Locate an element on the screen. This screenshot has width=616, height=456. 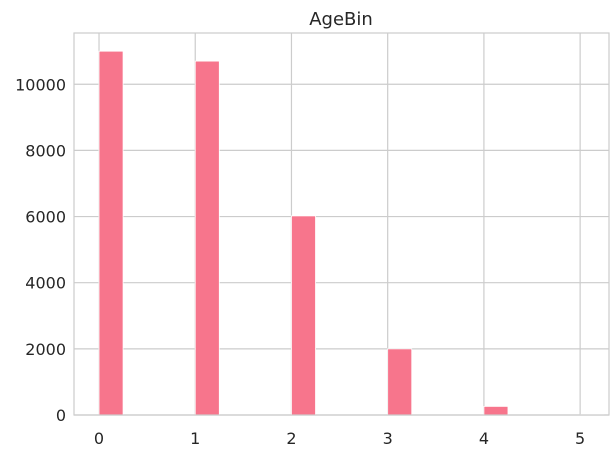
y-tick-label: 10000 is located at coordinates (40, 84).